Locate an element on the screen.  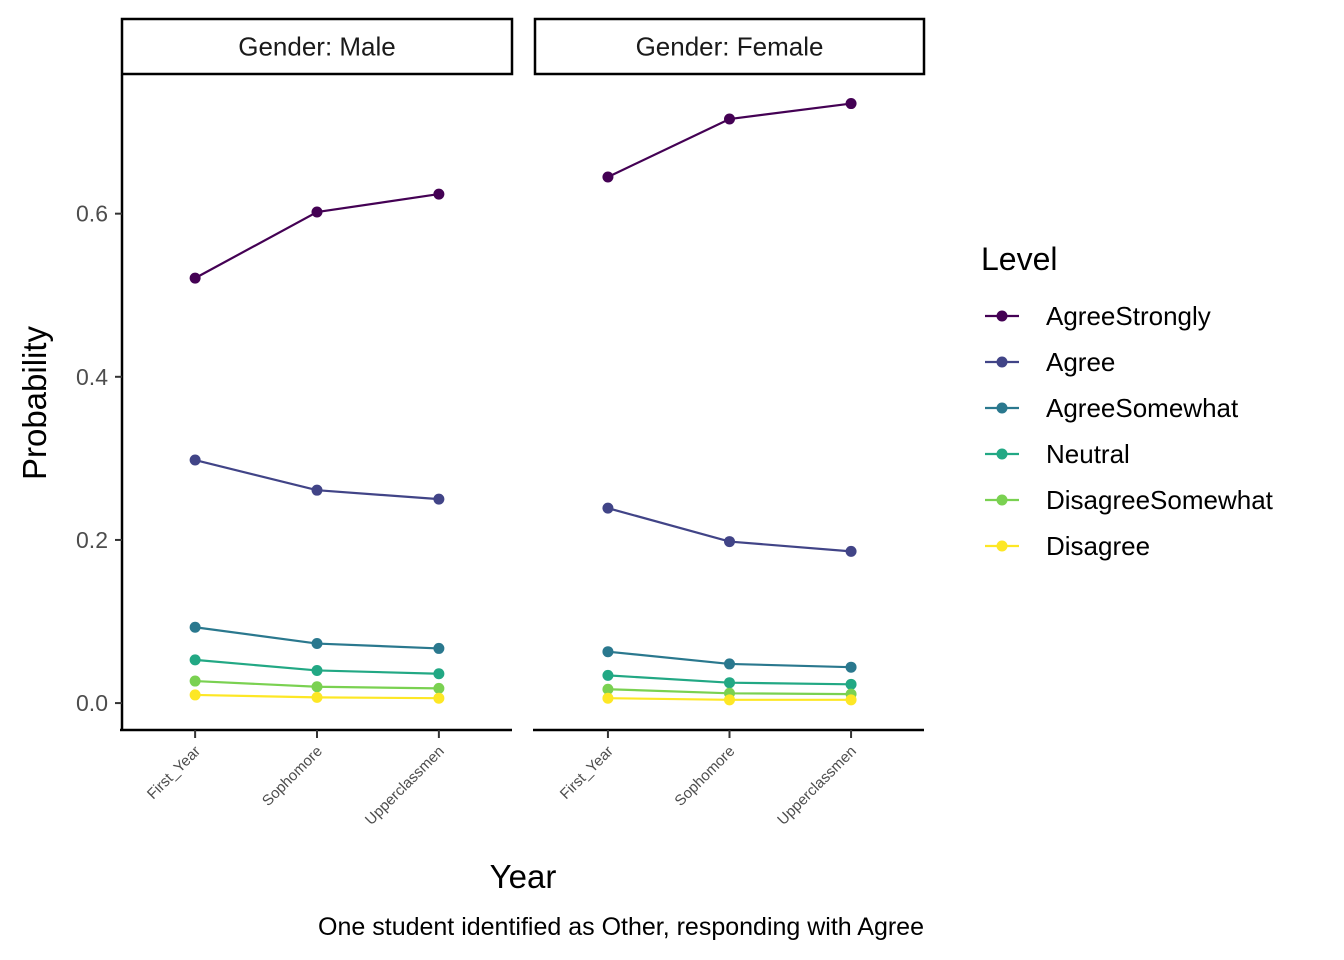
legend-entry-agreesomewhat: AgreeSomewhat is located at coordinates (1112, 408).